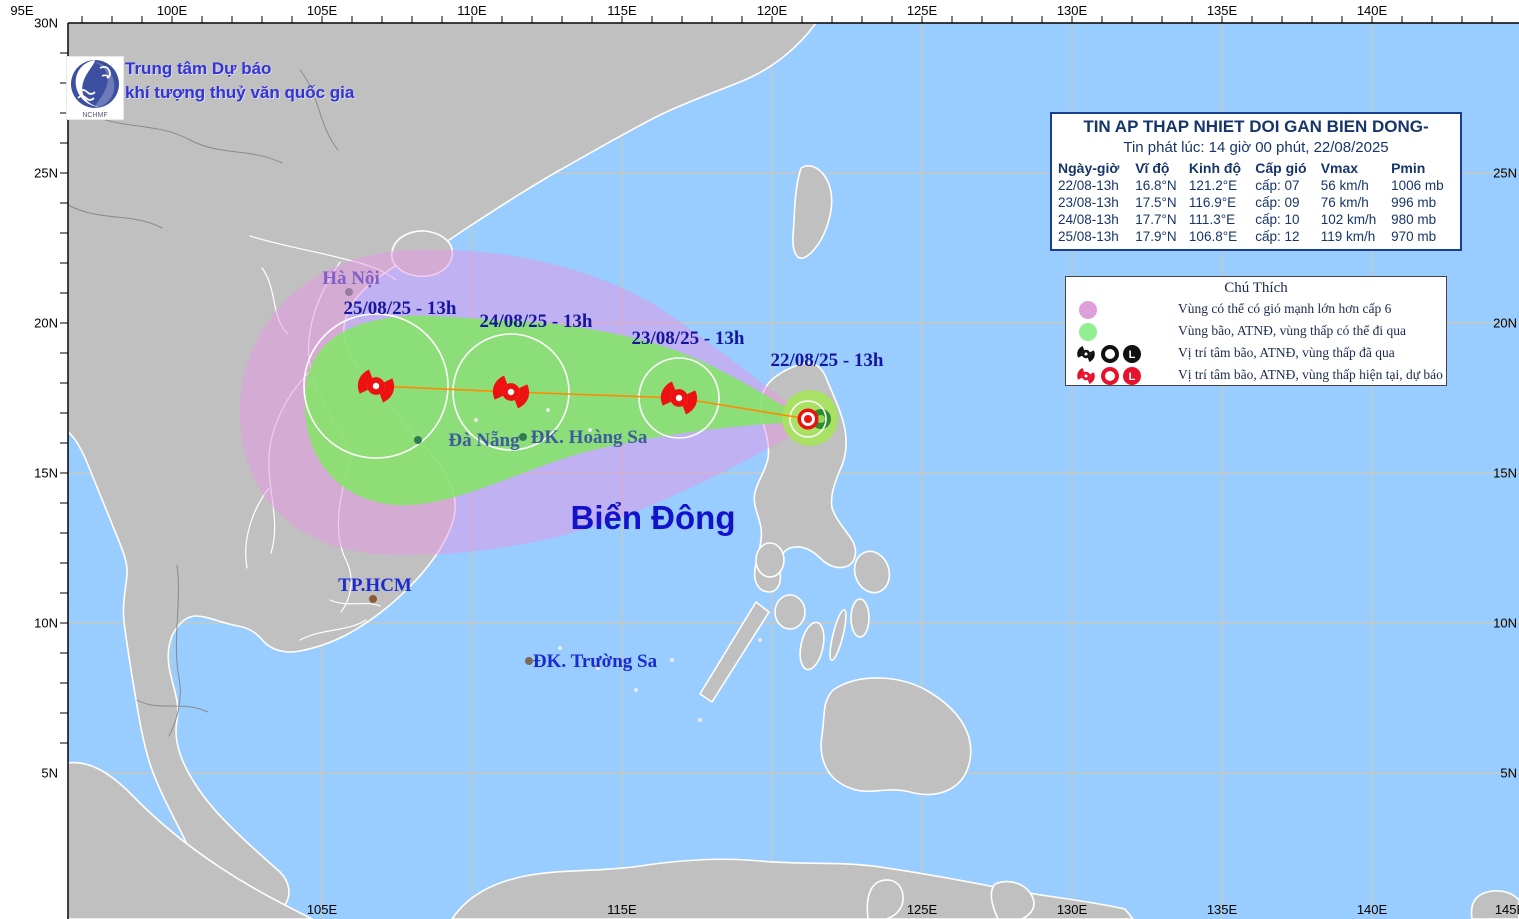 This screenshot has width=1519, height=919. Describe the element at coordinates (1292, 330) in the screenshot. I see `legend-item-label: Vùng bão, ATNĐ, vùng thấp có thể đi qua` at that location.